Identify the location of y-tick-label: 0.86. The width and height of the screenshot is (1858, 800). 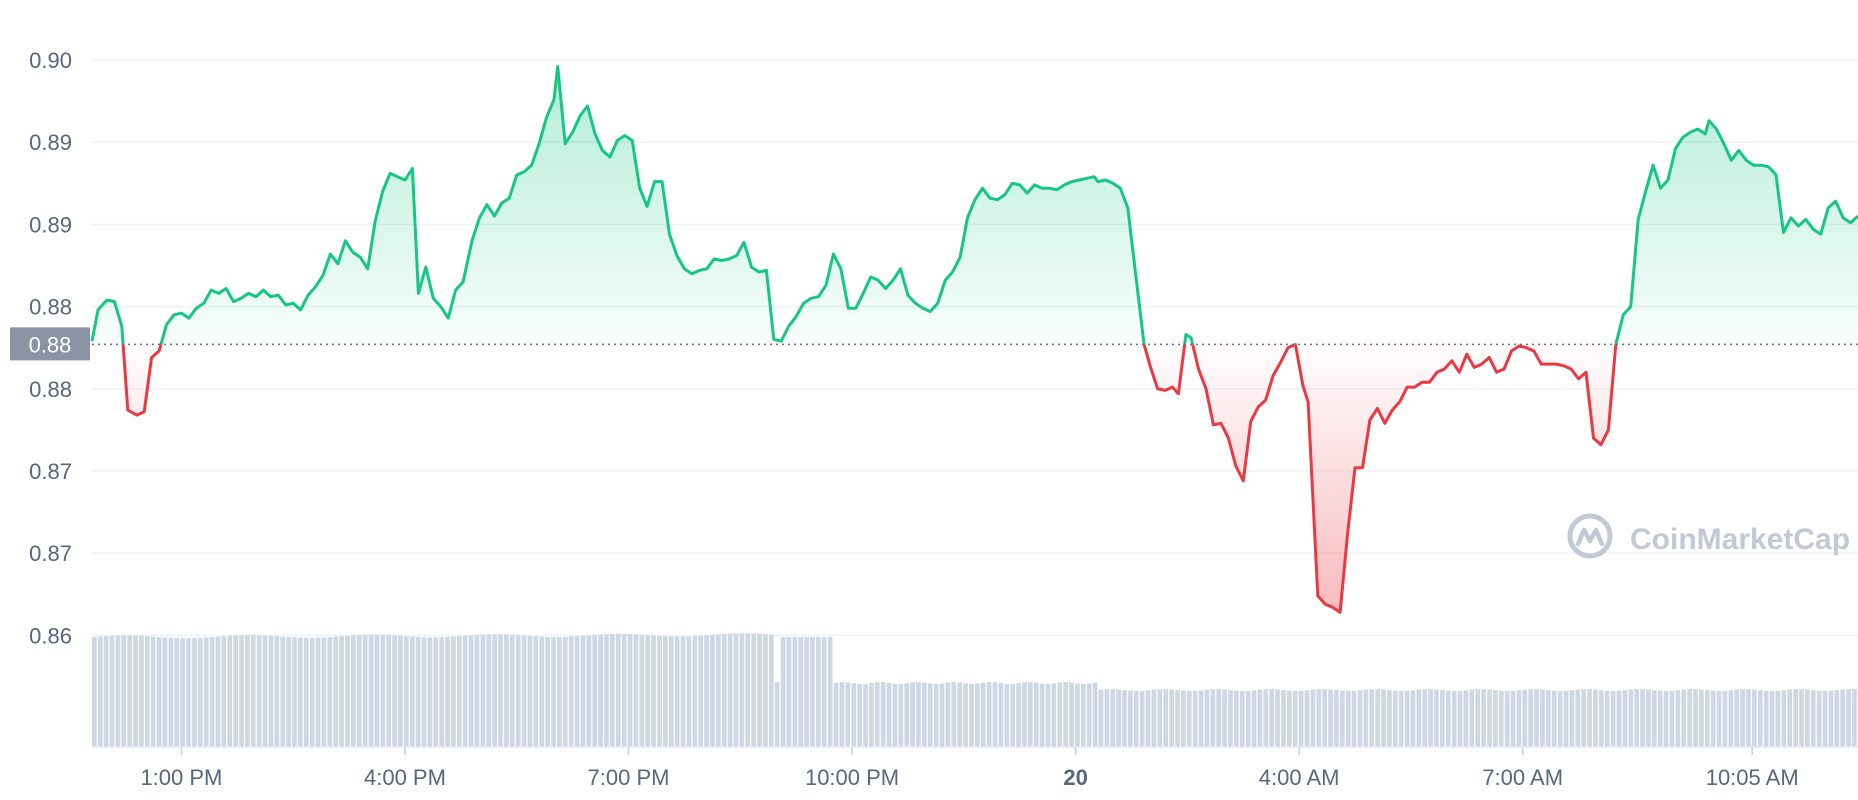
(50, 635).